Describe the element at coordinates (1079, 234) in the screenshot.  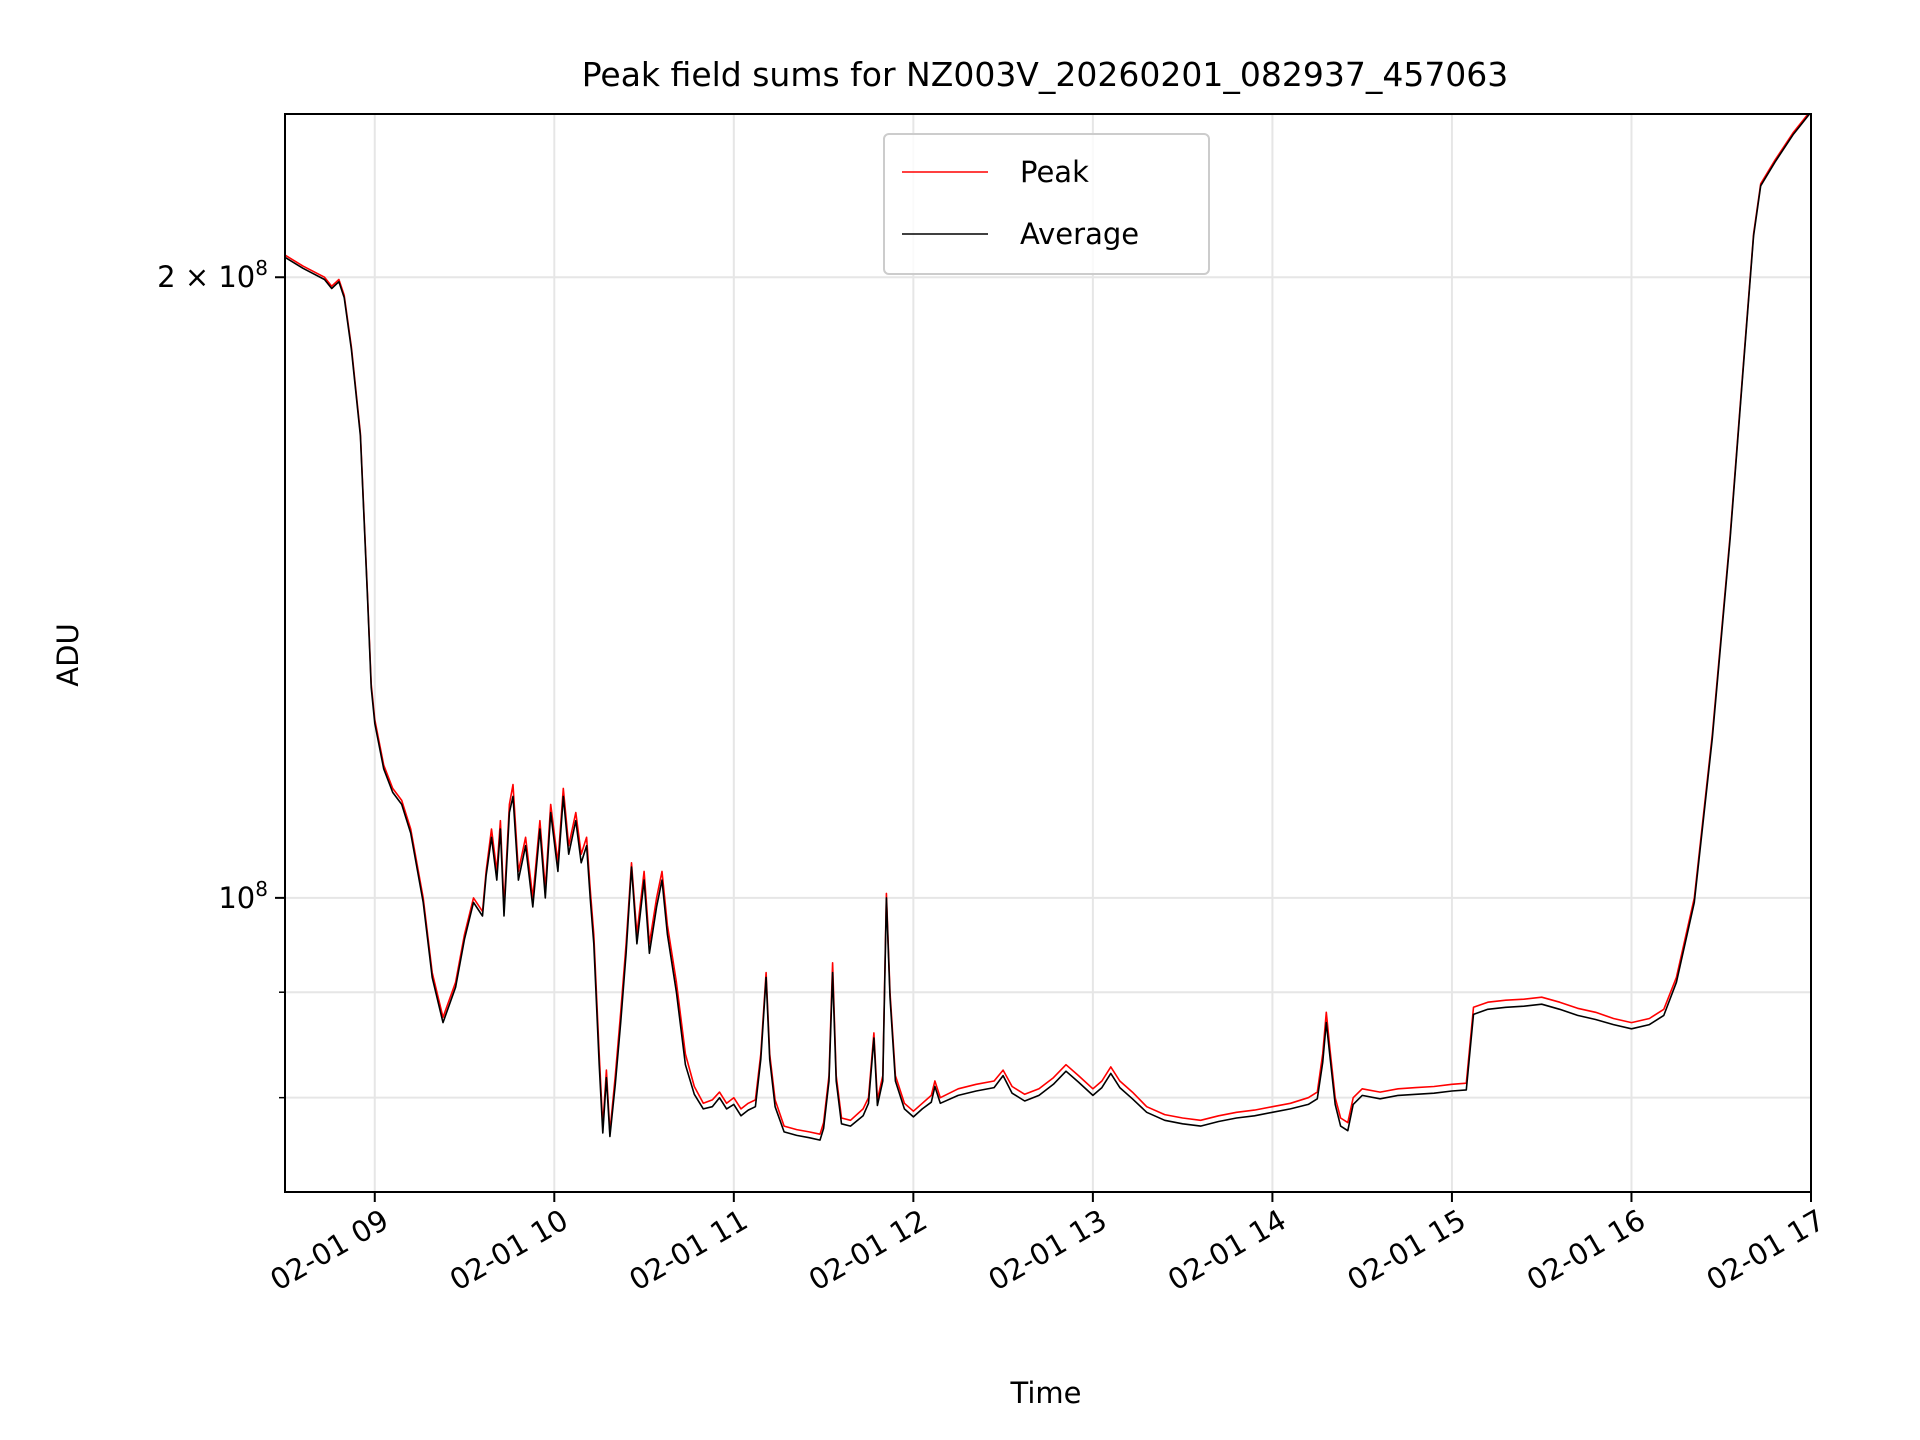
I see `legend-label-average: Average` at that location.